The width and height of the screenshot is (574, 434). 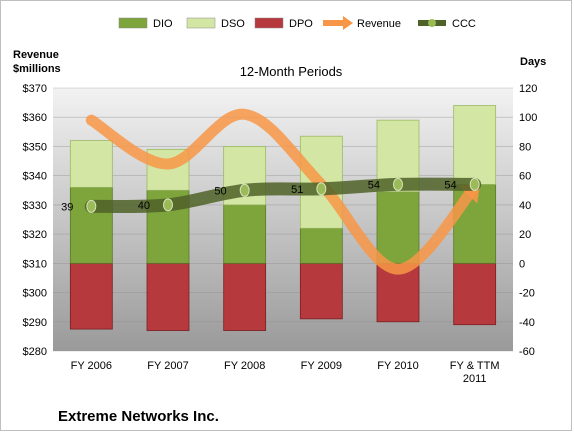 What do you see at coordinates (133, 23) in the screenshot?
I see `legend-swatch-dio` at bounding box center [133, 23].